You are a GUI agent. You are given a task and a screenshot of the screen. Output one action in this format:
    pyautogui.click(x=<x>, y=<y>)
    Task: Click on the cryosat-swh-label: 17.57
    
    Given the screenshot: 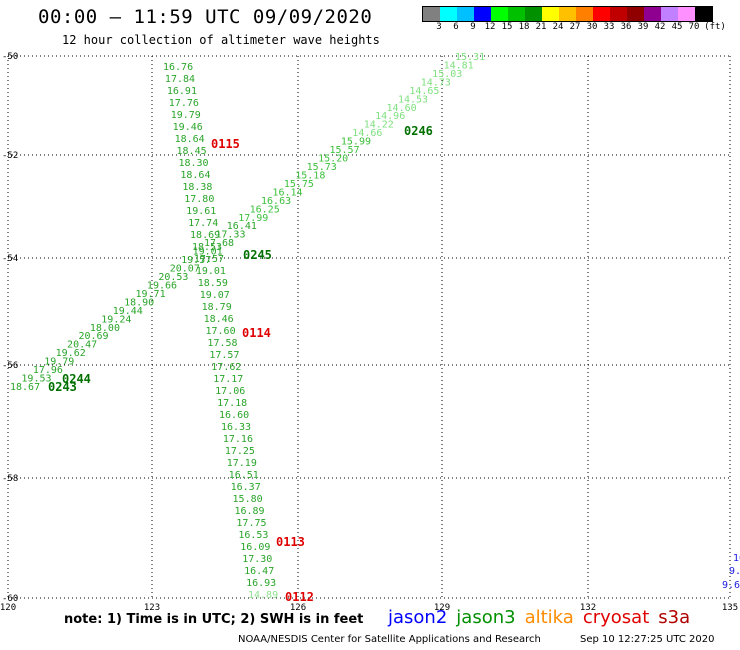 What is the action you would take?
    pyautogui.click(x=209, y=259)
    